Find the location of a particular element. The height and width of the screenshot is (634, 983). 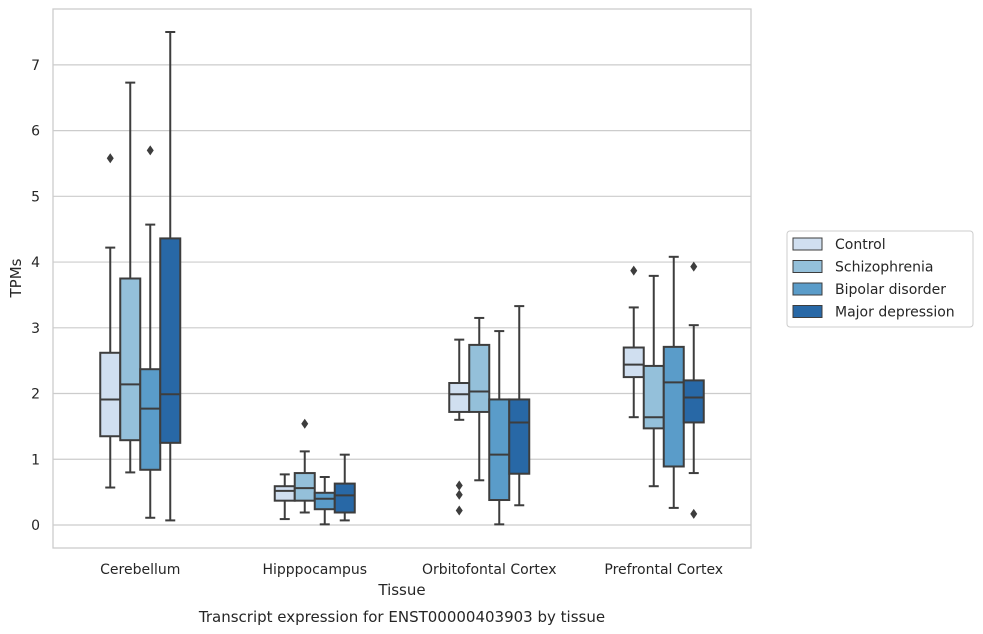

x-tick-label: Prefrontal Cortex is located at coordinates (663, 570).